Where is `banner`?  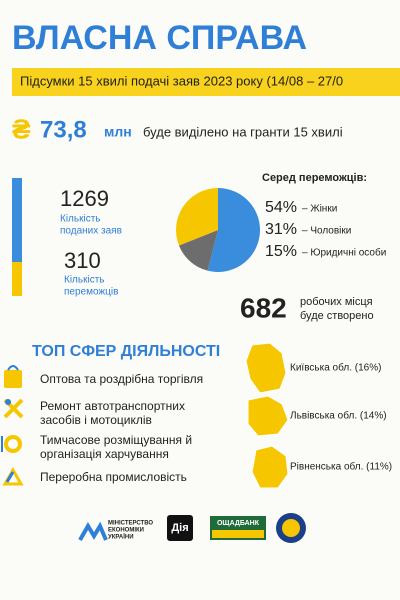
banner is located at coordinates (206, 82).